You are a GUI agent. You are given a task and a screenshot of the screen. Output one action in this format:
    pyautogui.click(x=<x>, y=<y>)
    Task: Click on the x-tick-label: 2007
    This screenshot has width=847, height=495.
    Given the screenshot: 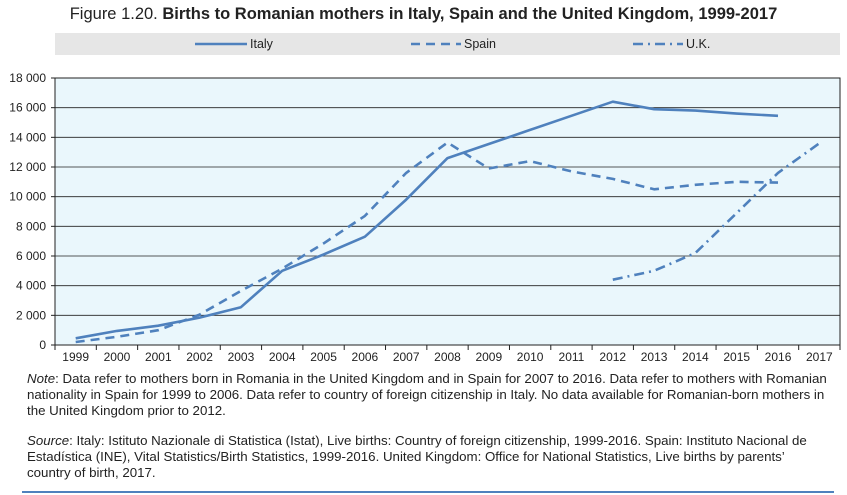 What is the action you would take?
    pyautogui.click(x=406, y=357)
    